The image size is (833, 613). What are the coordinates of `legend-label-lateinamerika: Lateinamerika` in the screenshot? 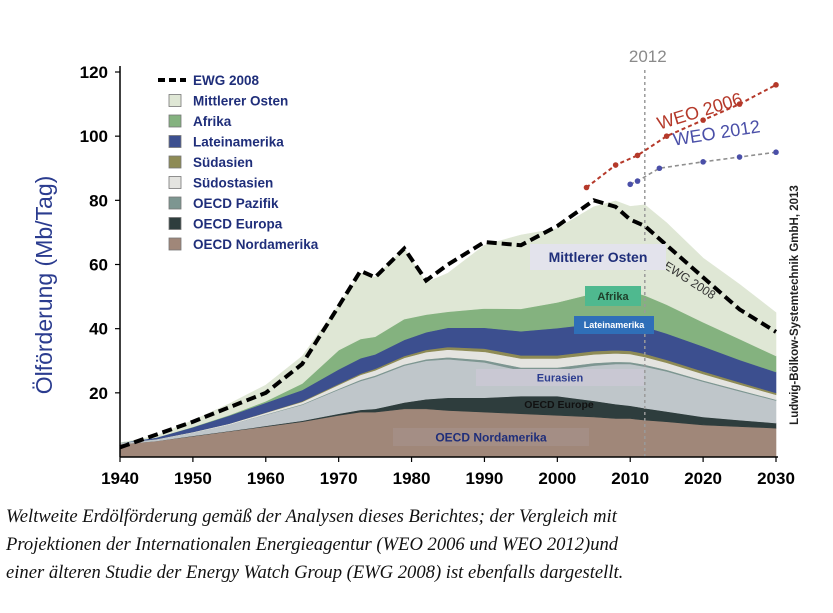 It's located at (238, 142).